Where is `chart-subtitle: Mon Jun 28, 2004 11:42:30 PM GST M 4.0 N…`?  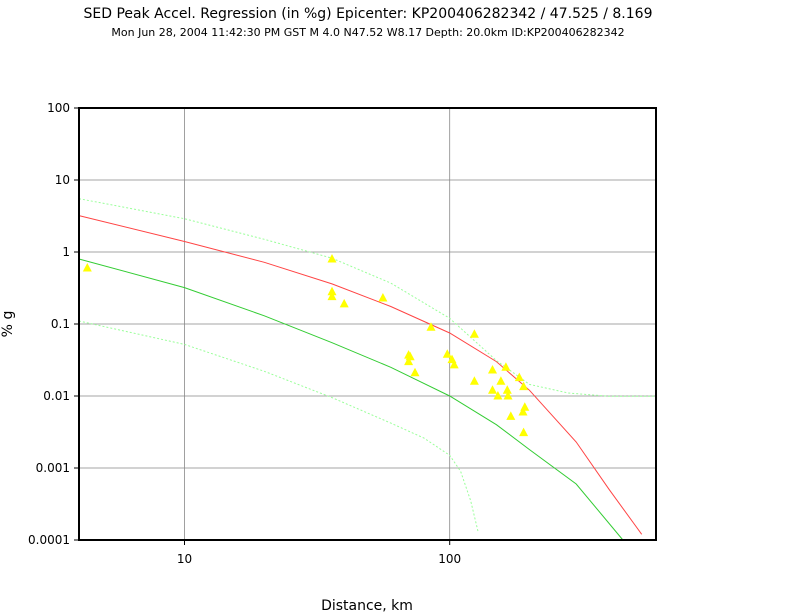 chart-subtitle: Mon Jun 28, 2004 11:42:30 PM GST M 4.0 N… is located at coordinates (367, 32).